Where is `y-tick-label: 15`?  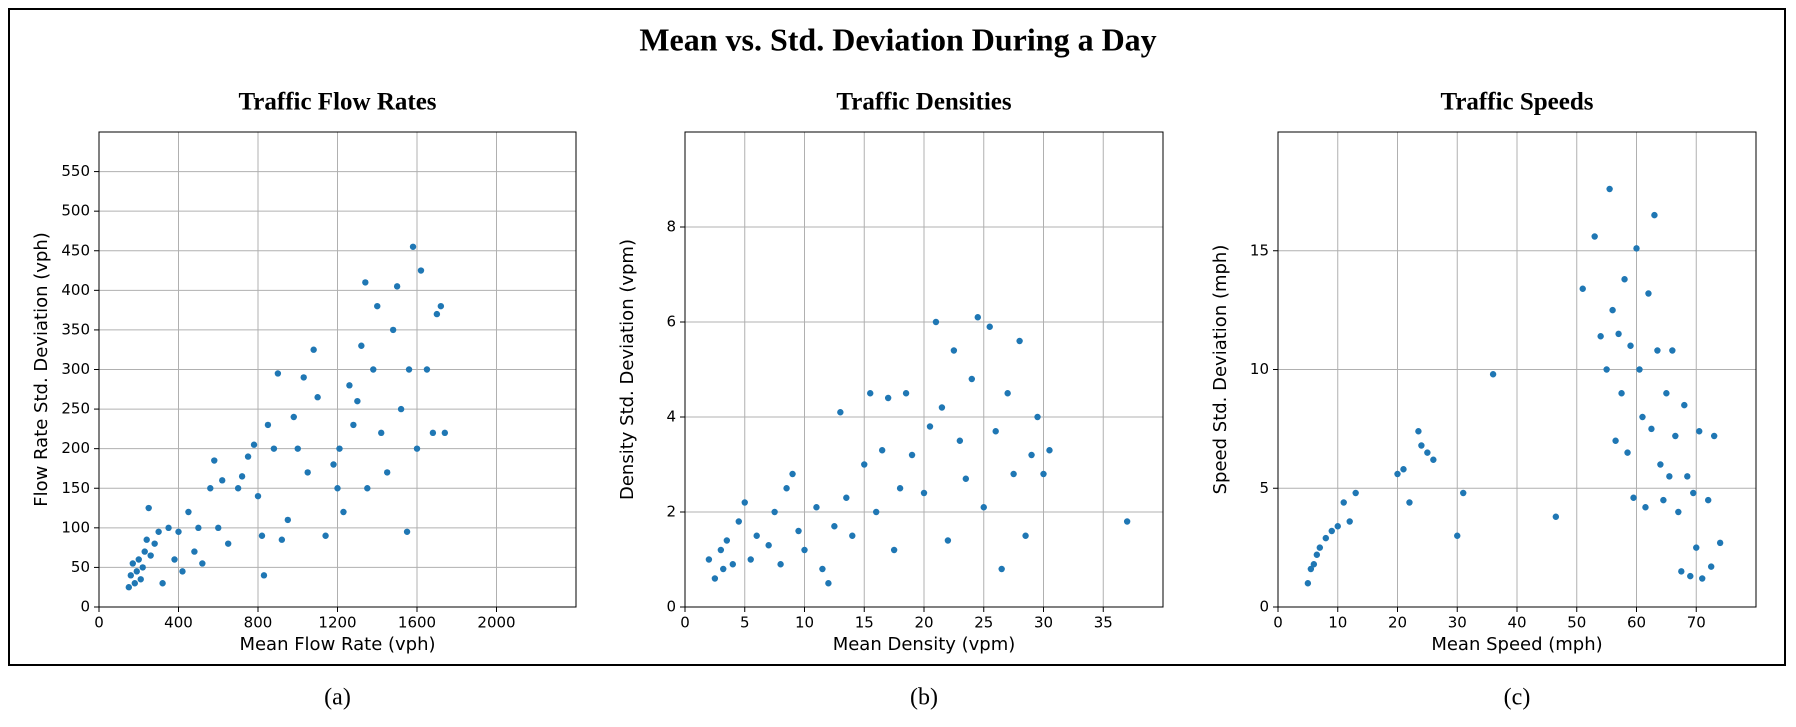
y-tick-label: 15 is located at coordinates (1259, 250).